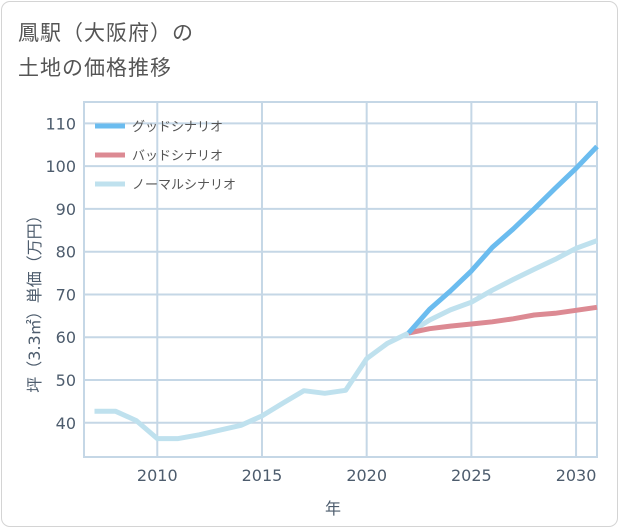 The height and width of the screenshot is (530, 621). Describe the element at coordinates (95, 68) in the screenshot. I see `chart-title-line2: 土地の価格推移` at that location.